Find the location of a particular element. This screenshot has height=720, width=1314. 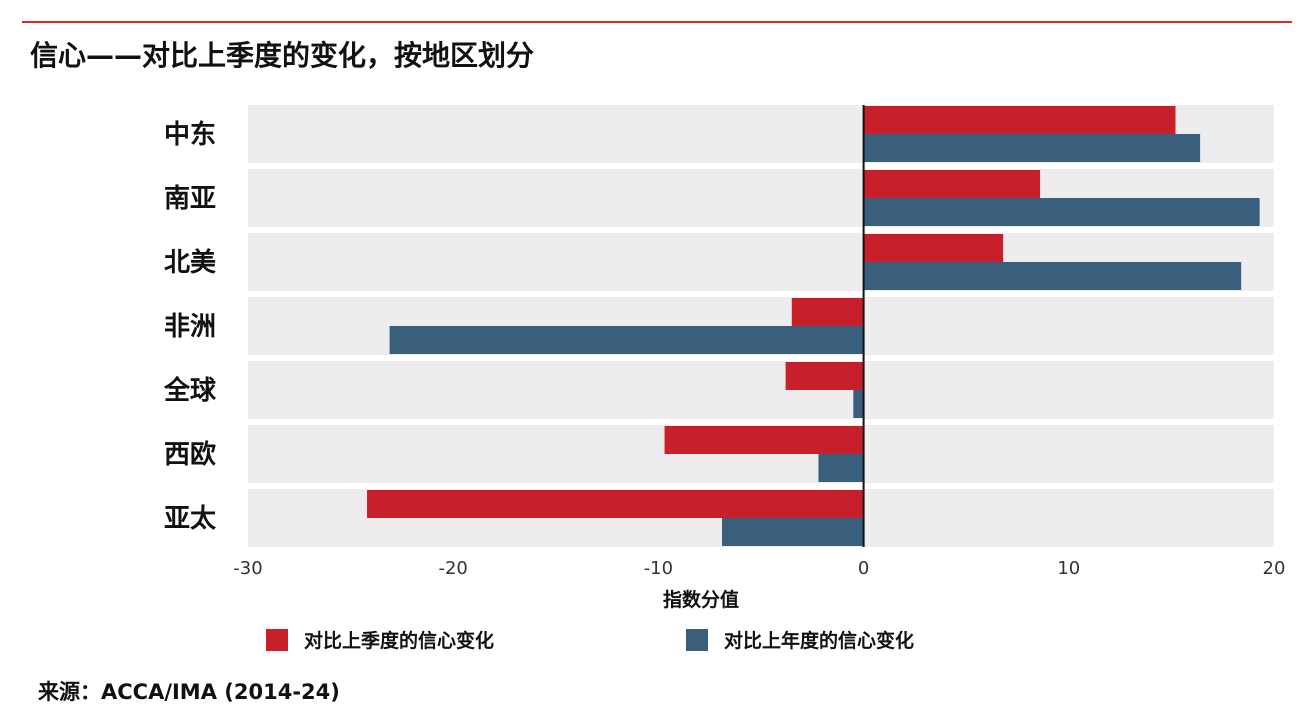

legend-item-year: 对比上年度的信心变化 is located at coordinates (800, 639).